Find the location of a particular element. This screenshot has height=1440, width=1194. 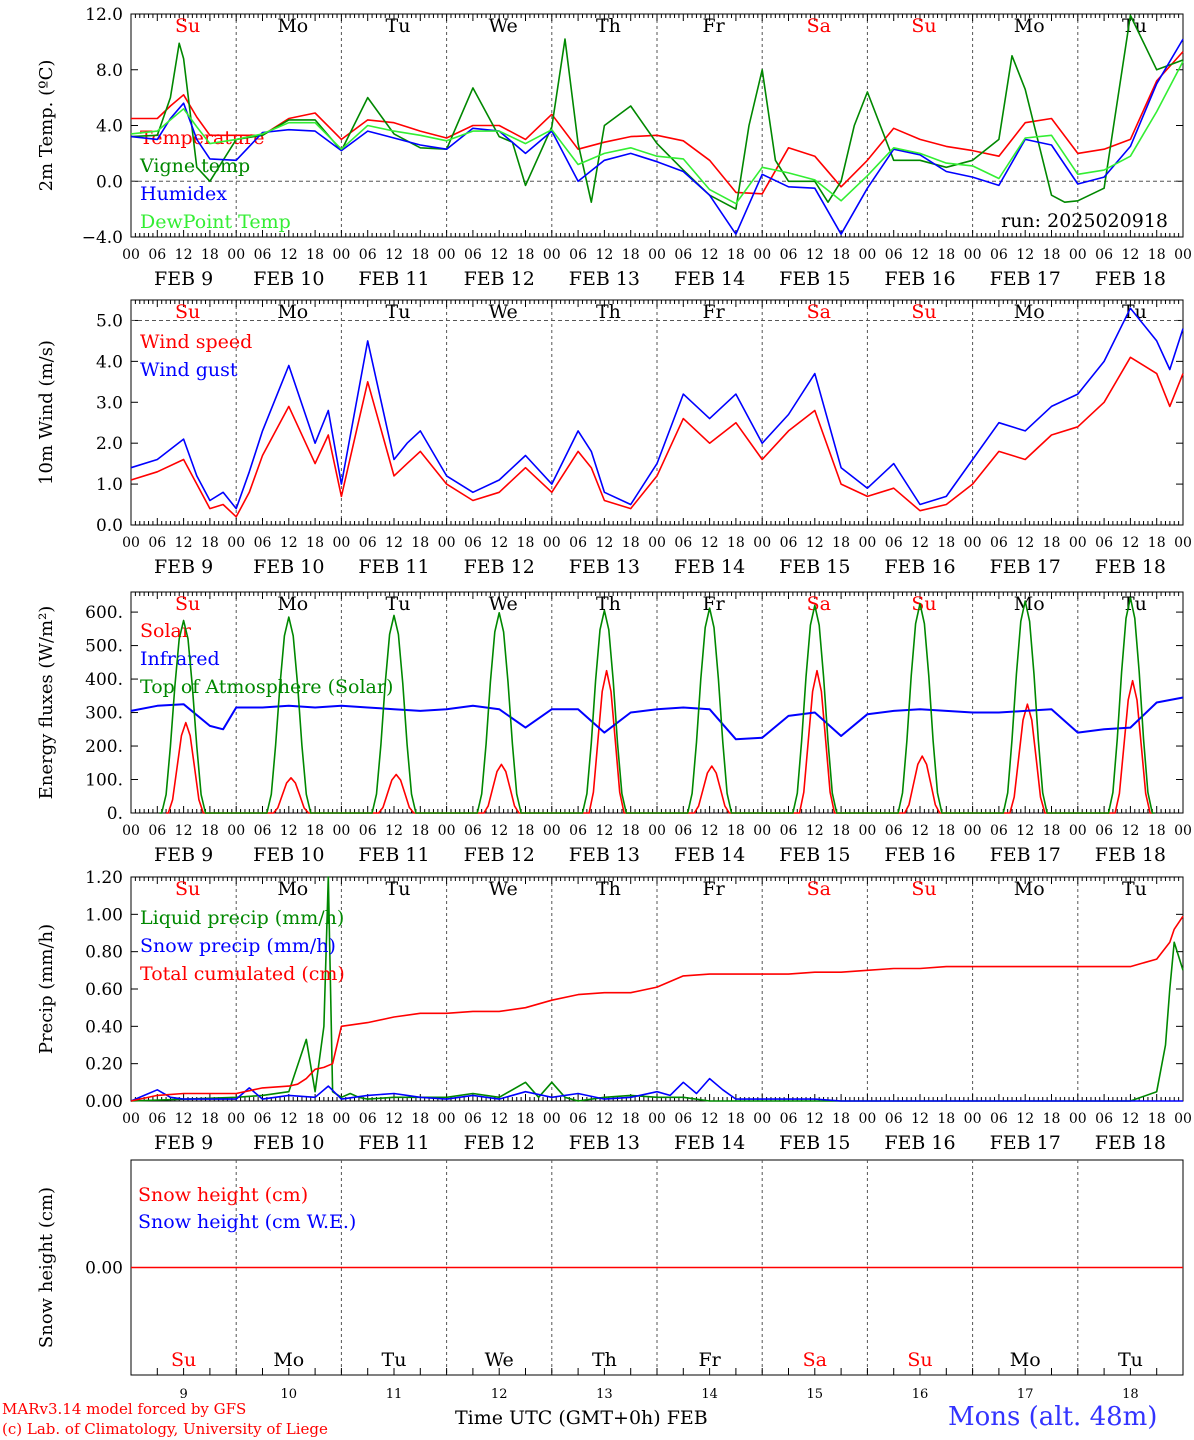

y-tick-label: 400. is located at coordinates (104, 680).